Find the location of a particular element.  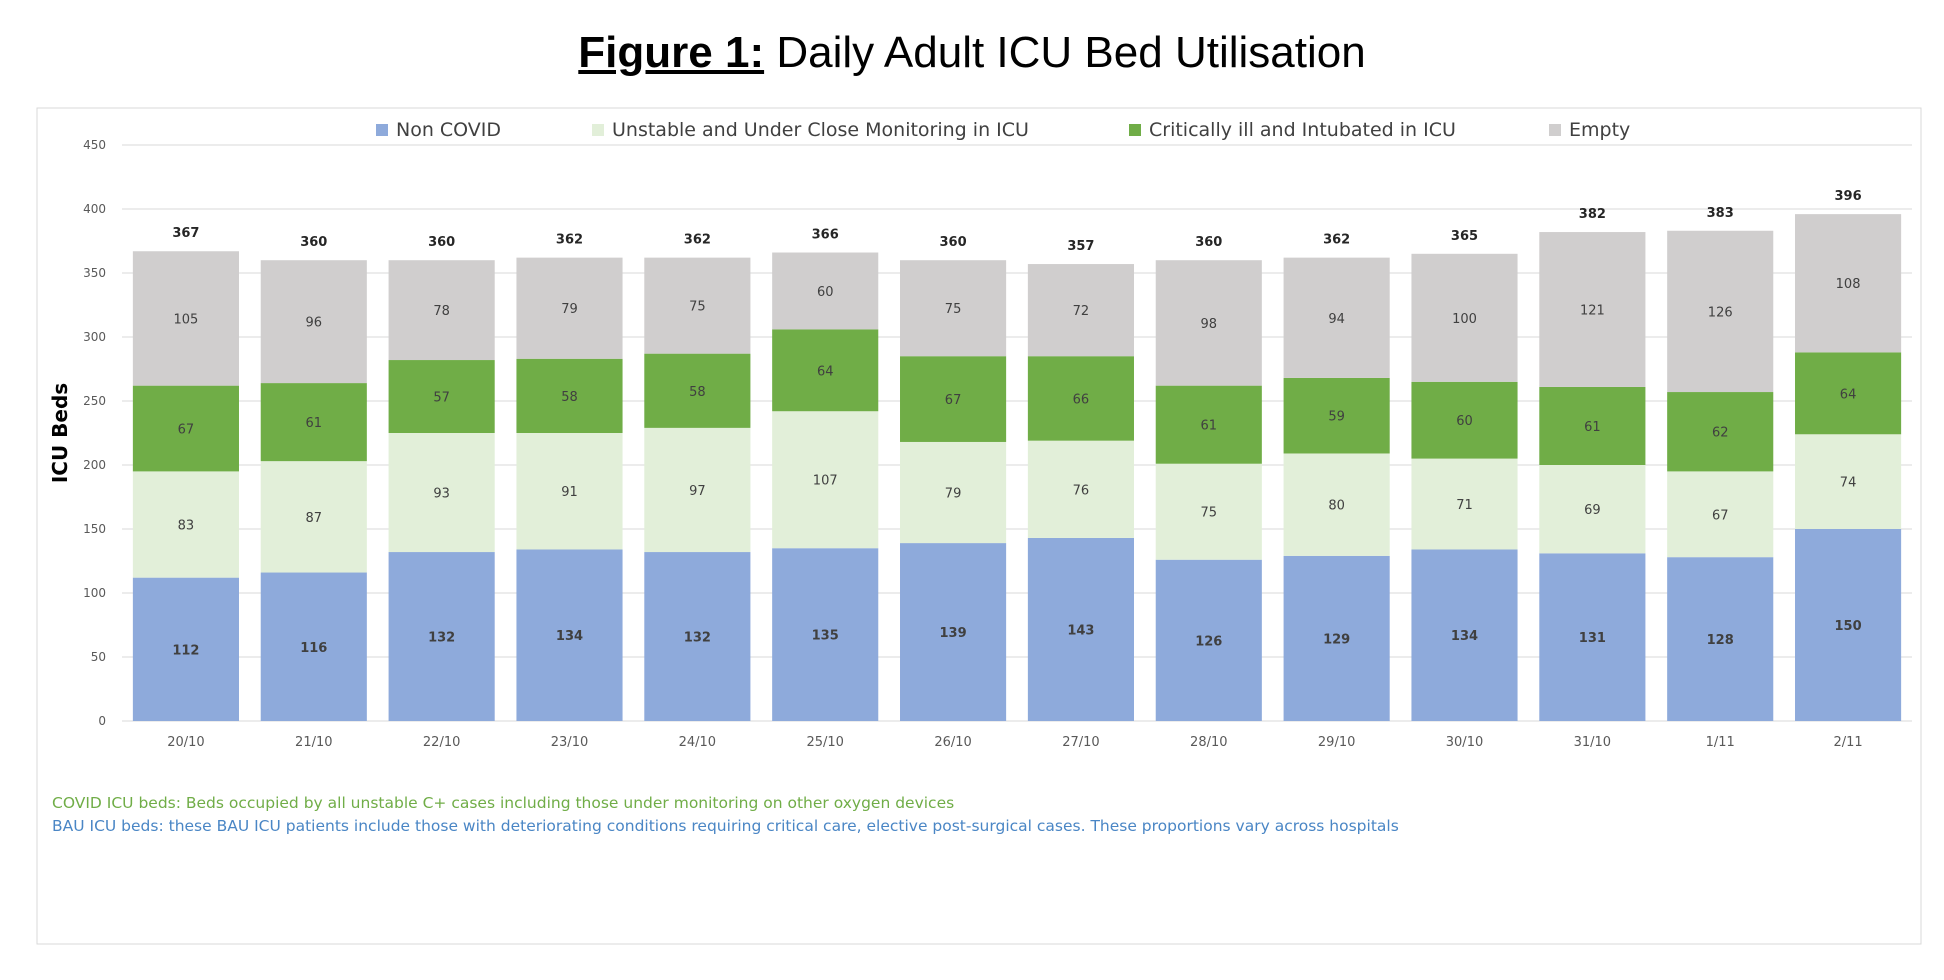

x-tick-label: 27/10 is located at coordinates (1080, 742).